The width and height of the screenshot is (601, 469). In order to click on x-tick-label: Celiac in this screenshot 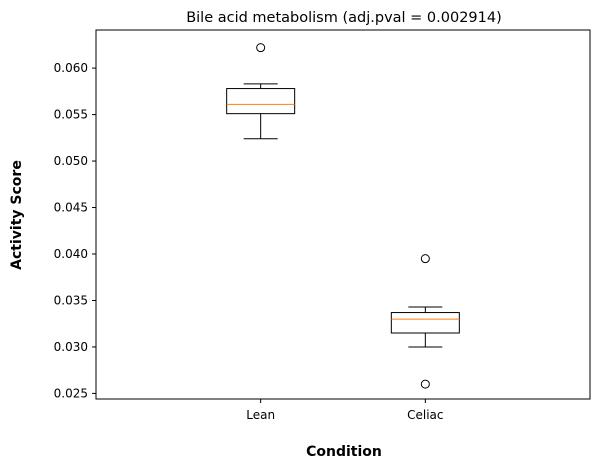, I will do `click(425, 415)`.